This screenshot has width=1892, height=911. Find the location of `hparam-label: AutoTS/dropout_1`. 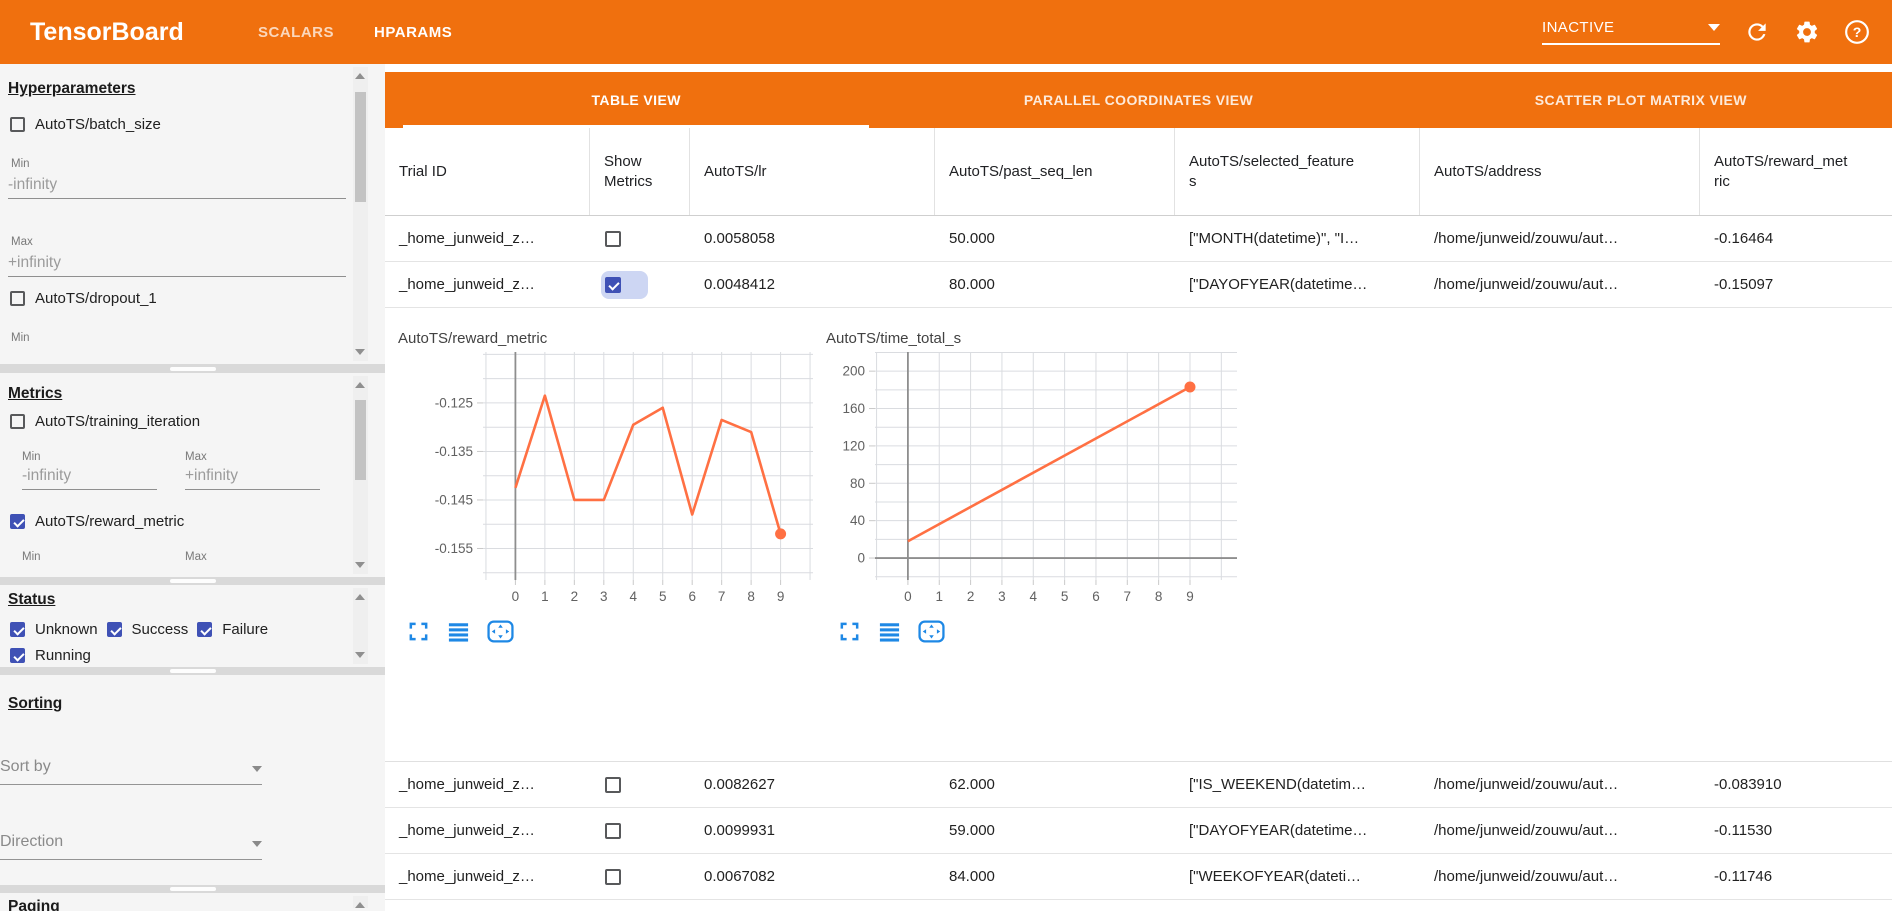

hparam-label: AutoTS/dropout_1 is located at coordinates (96, 298).